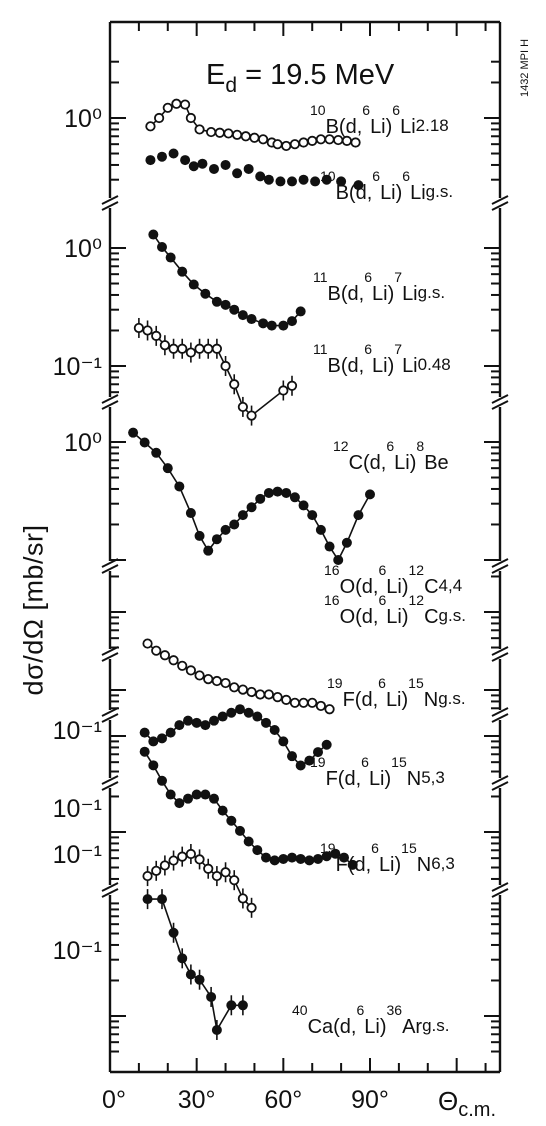 The height and width of the screenshot is (1126, 546). I want to click on reaction-label-part-d: 7, so click(398, 277).